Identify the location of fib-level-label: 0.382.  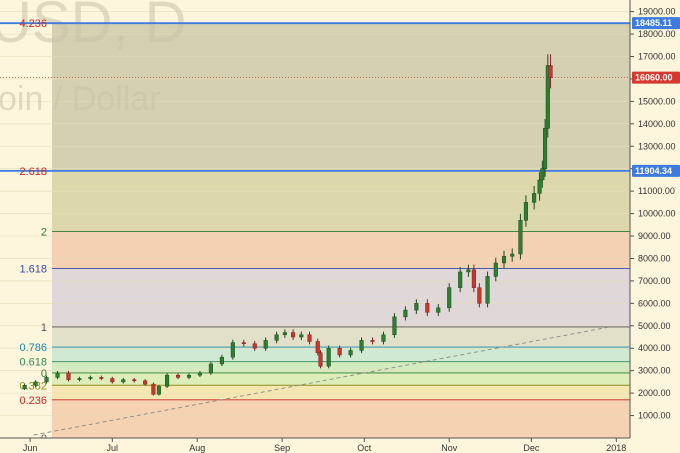
(33, 386).